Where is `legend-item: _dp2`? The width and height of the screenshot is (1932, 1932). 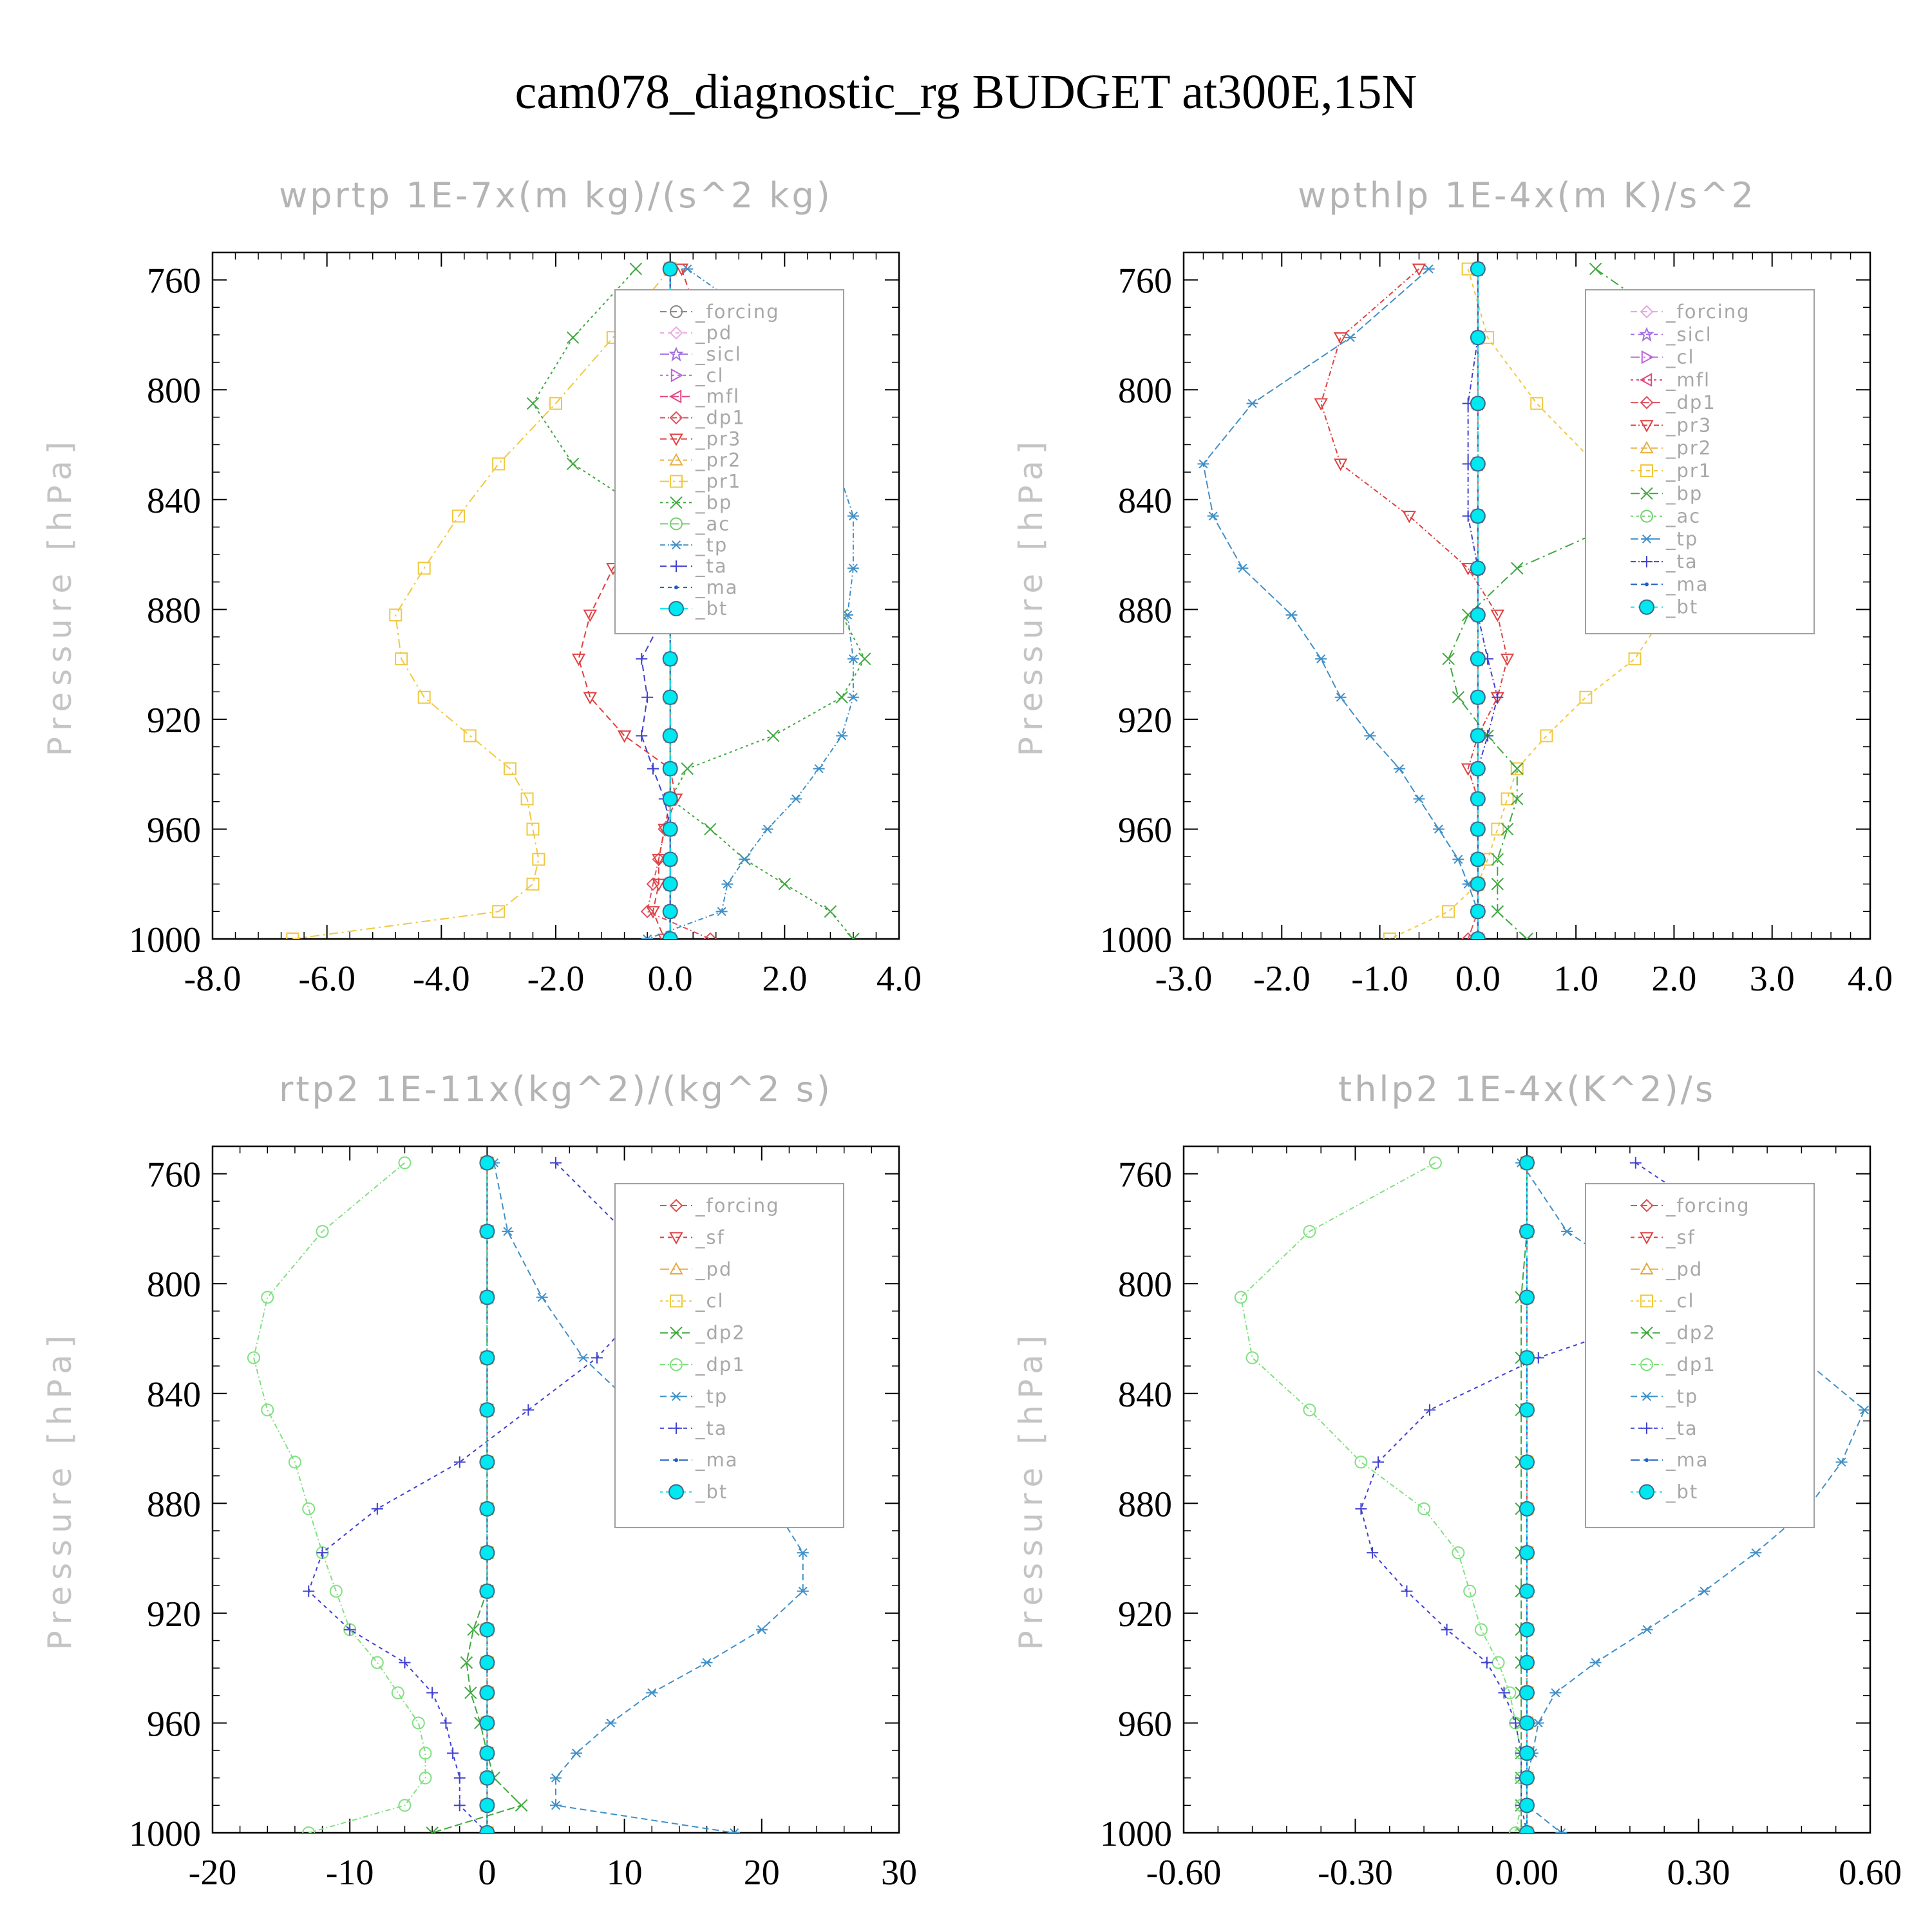
legend-item: _dp2 is located at coordinates (703, 1333).